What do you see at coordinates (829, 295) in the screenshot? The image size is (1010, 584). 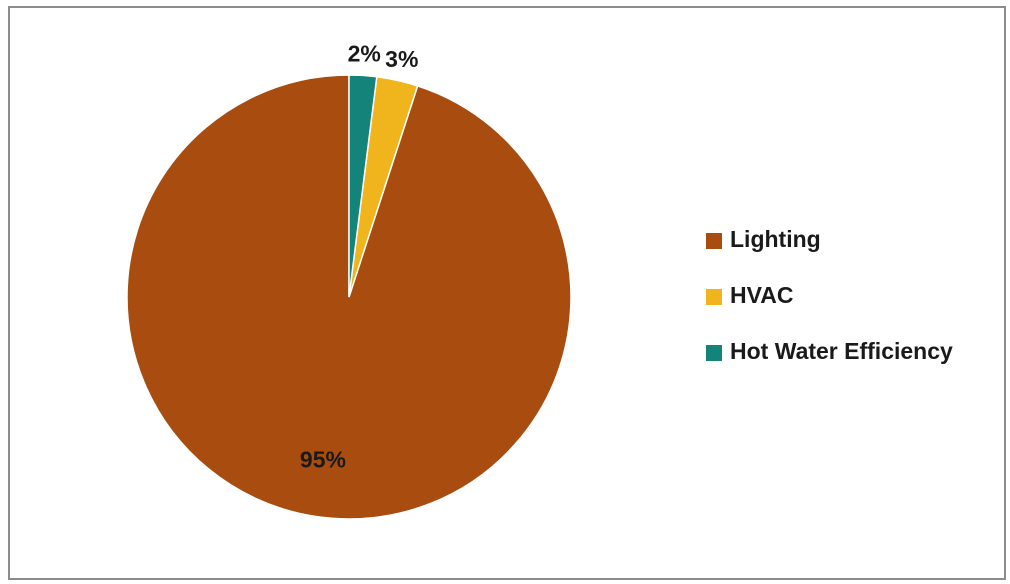 I see `legend: Lighting HVAC Hot Water Efficiency` at bounding box center [829, 295].